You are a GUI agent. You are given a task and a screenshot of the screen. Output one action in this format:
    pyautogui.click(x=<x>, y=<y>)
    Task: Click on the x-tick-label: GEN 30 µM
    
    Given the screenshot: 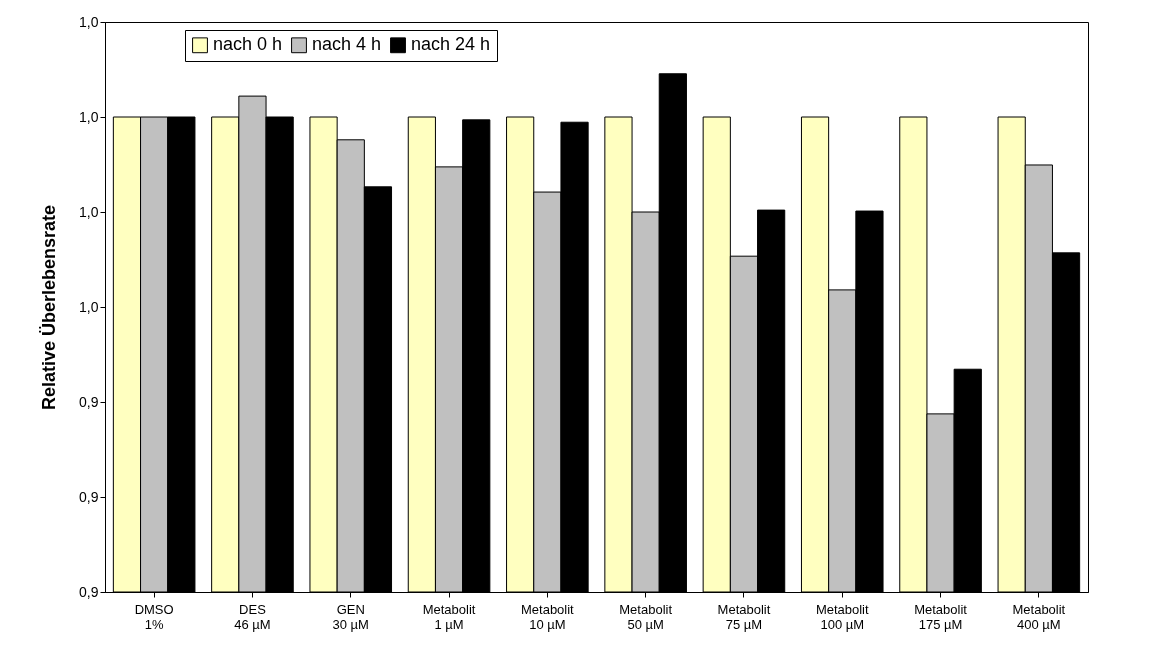 What is the action you would take?
    pyautogui.click(x=350, y=616)
    